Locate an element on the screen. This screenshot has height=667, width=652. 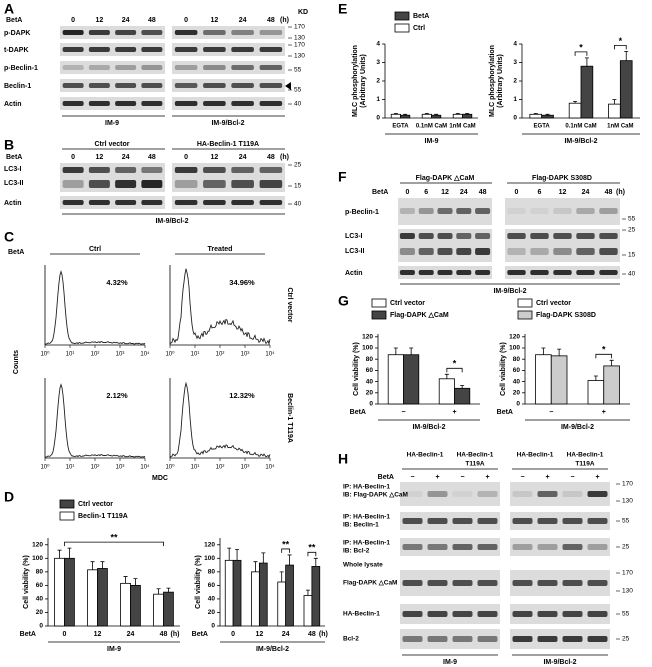
label: MDC is located at coordinates (160, 478).